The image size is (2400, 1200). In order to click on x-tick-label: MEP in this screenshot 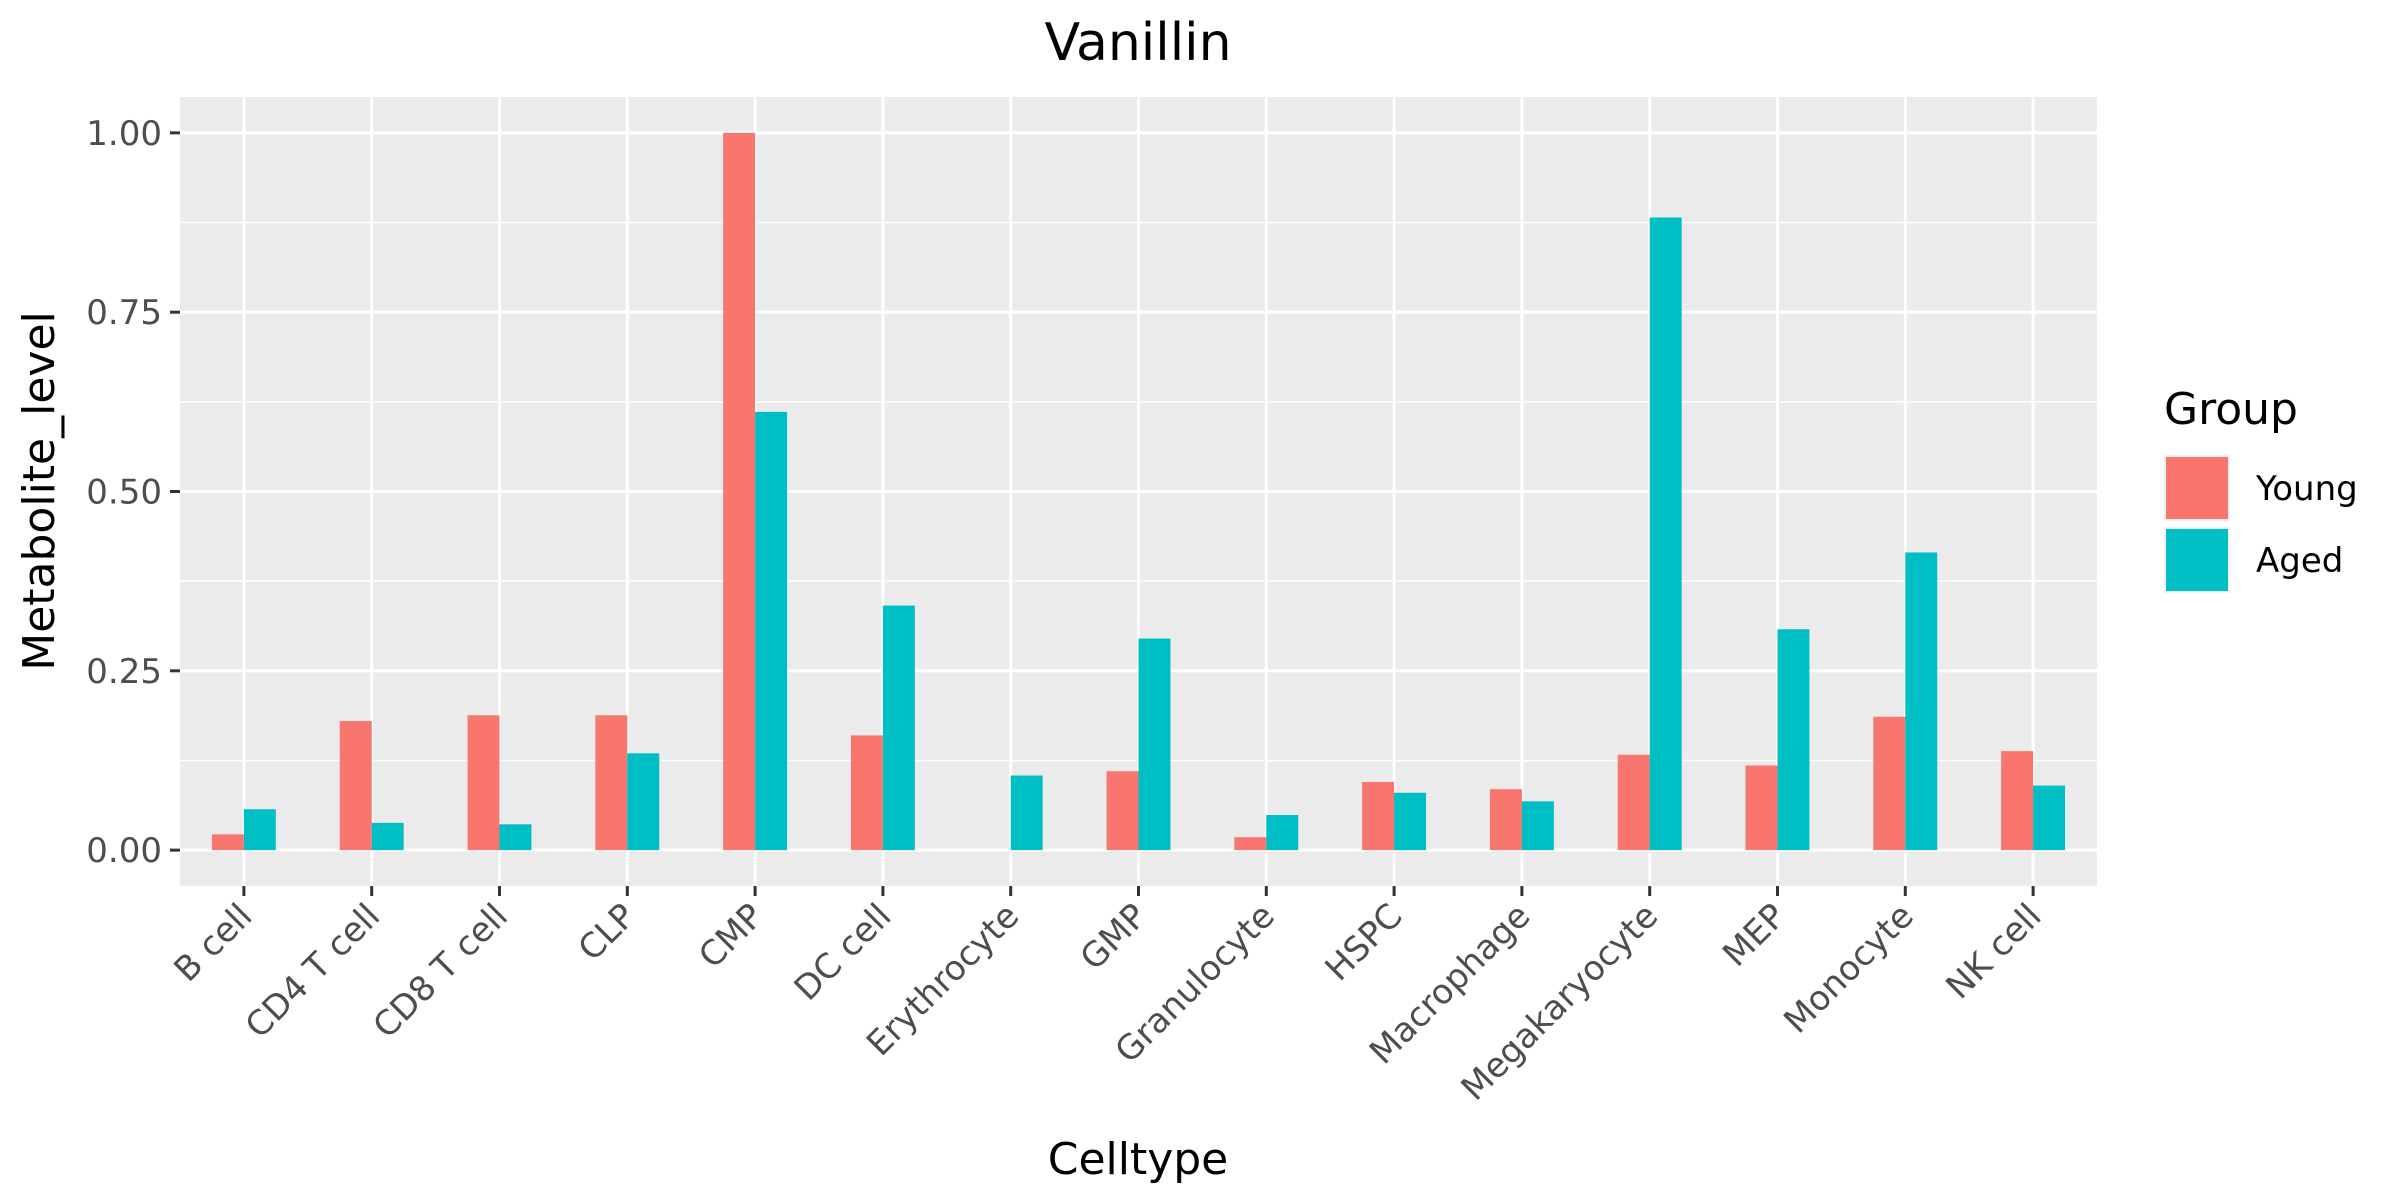, I will do `click(1754, 935)`.